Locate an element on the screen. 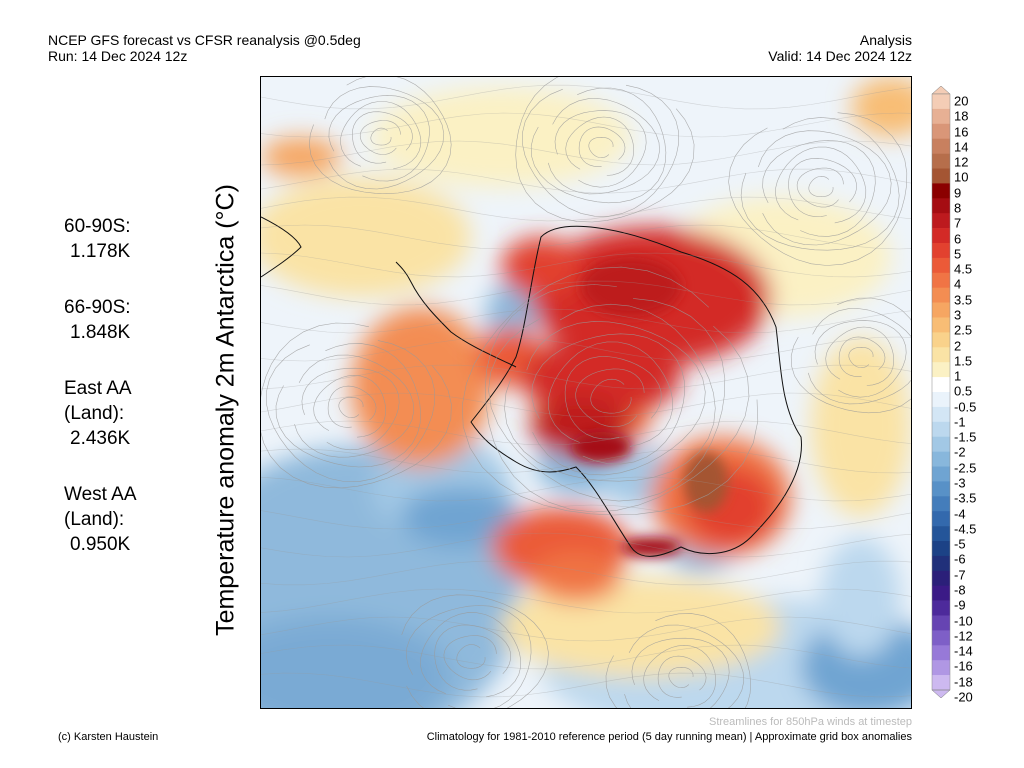 This screenshot has width=1024, height=768. colorbar-tick-label: -3 is located at coordinates (960, 483).